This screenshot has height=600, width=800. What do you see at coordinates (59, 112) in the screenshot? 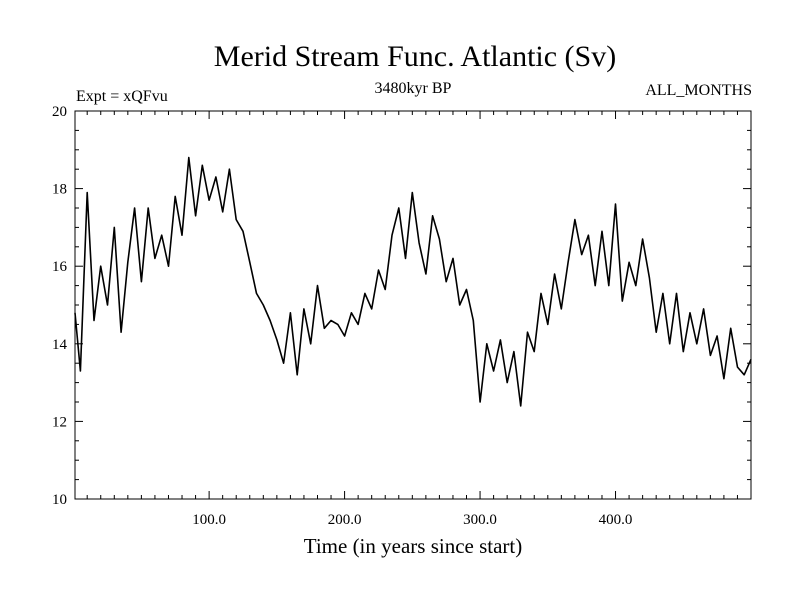
I see `y-tick-label: 20` at bounding box center [59, 112].